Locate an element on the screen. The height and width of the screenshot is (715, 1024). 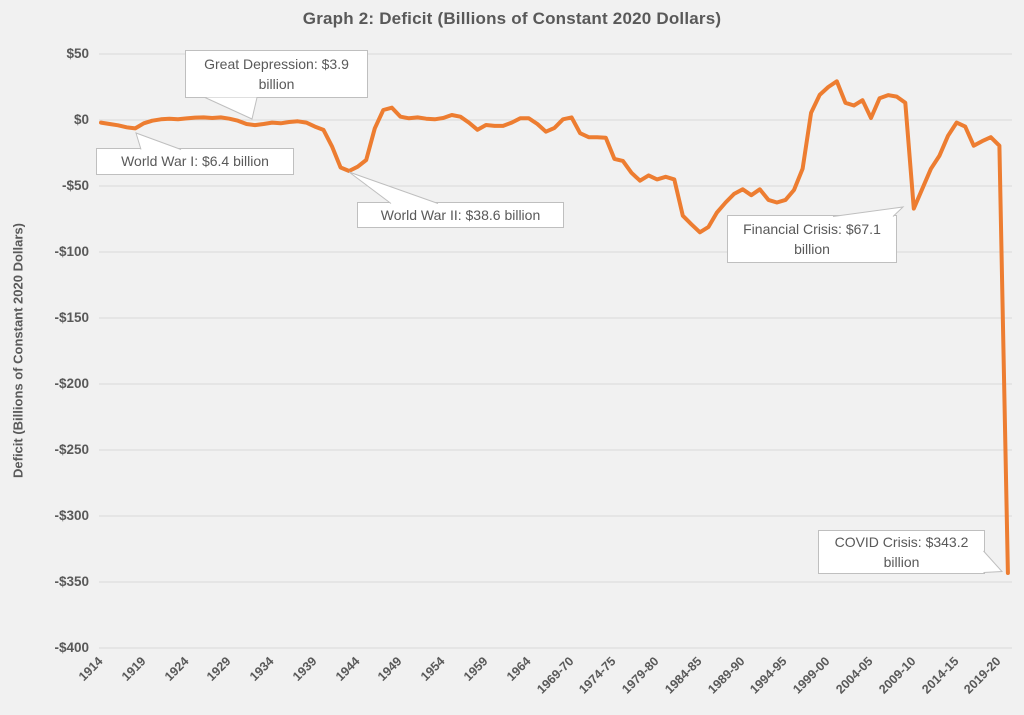
y-tick-label: -$400 is located at coordinates (71, 647).